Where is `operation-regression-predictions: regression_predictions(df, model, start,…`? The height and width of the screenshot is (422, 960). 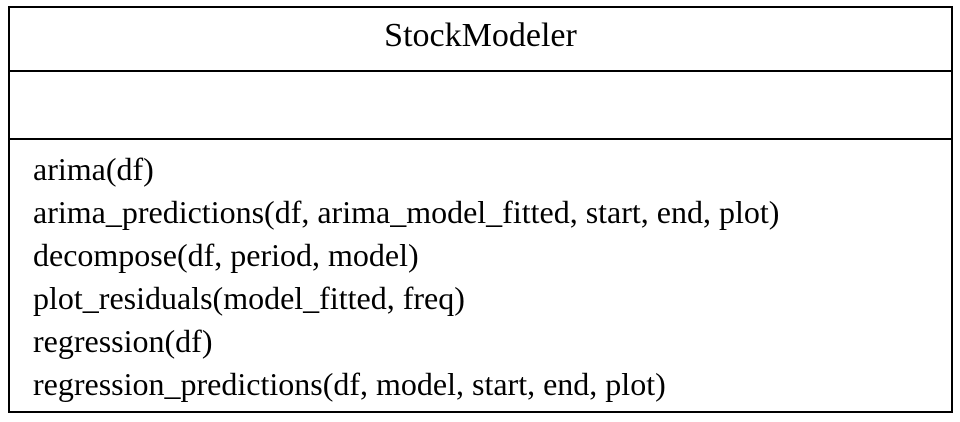 operation-regression-predictions: regression_predictions(df, model, start,… is located at coordinates (349, 384).